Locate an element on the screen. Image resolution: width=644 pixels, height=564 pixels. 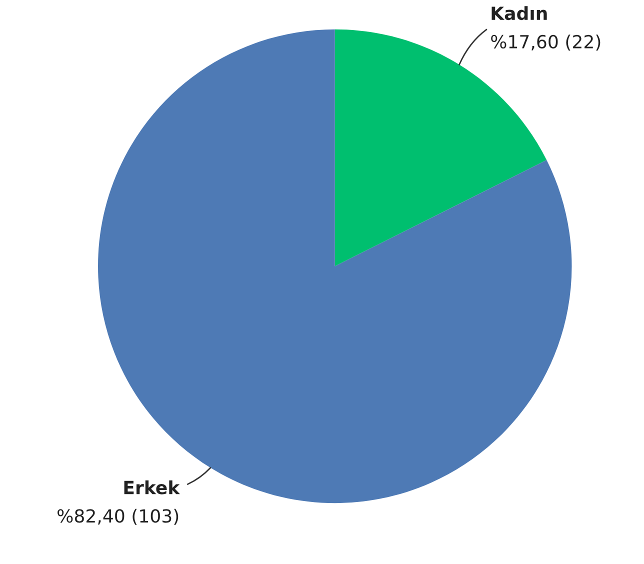
slice-label: Erkek is located at coordinates (152, 487).